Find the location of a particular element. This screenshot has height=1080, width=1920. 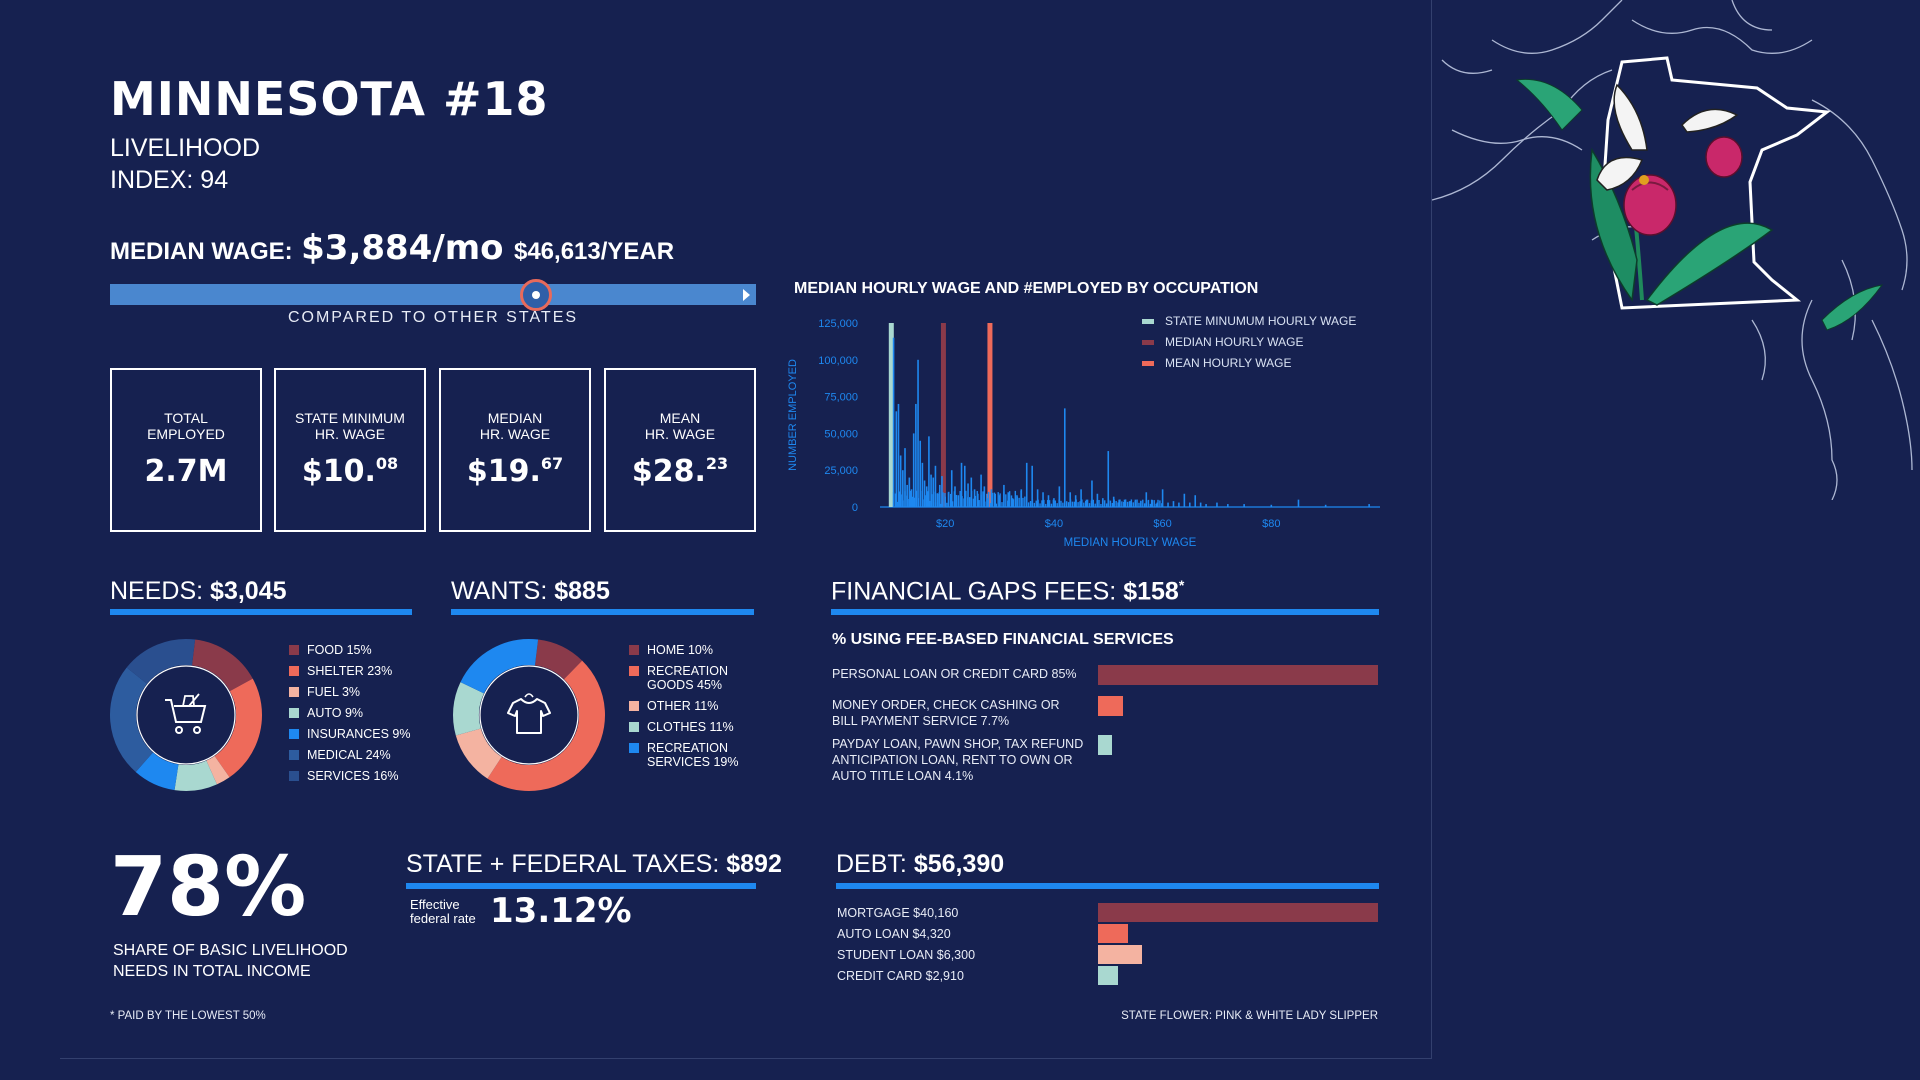

tax-rate-label: Effective federal rate is located at coordinates (443, 911).